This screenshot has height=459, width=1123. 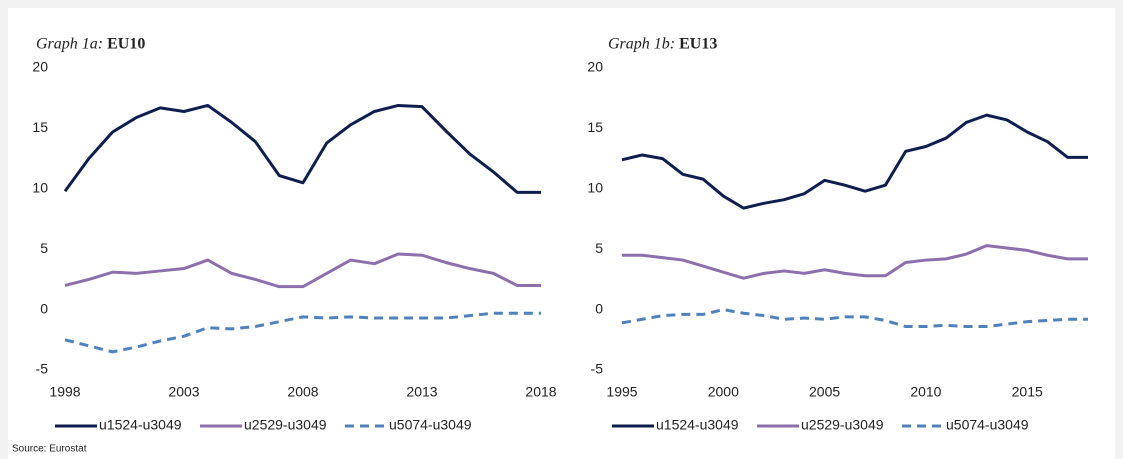 What do you see at coordinates (126, 44) in the screenshot?
I see `chart-title: EU10` at bounding box center [126, 44].